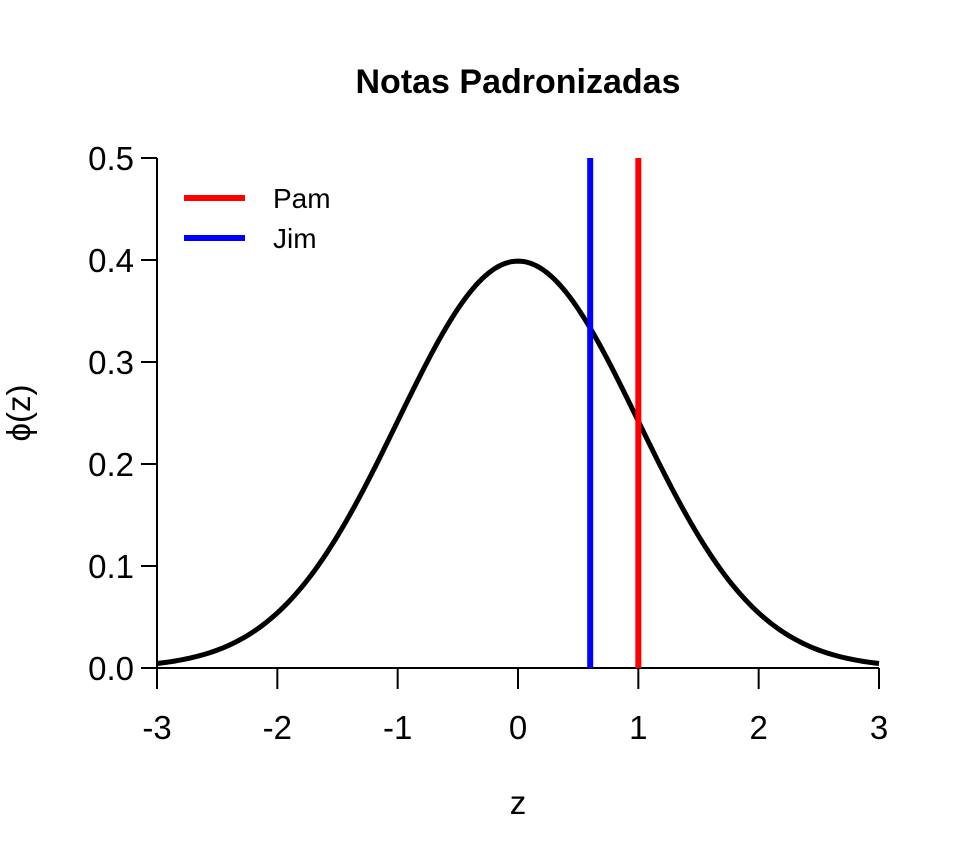 The image size is (960, 864). I want to click on vlines, so click(614, 413).